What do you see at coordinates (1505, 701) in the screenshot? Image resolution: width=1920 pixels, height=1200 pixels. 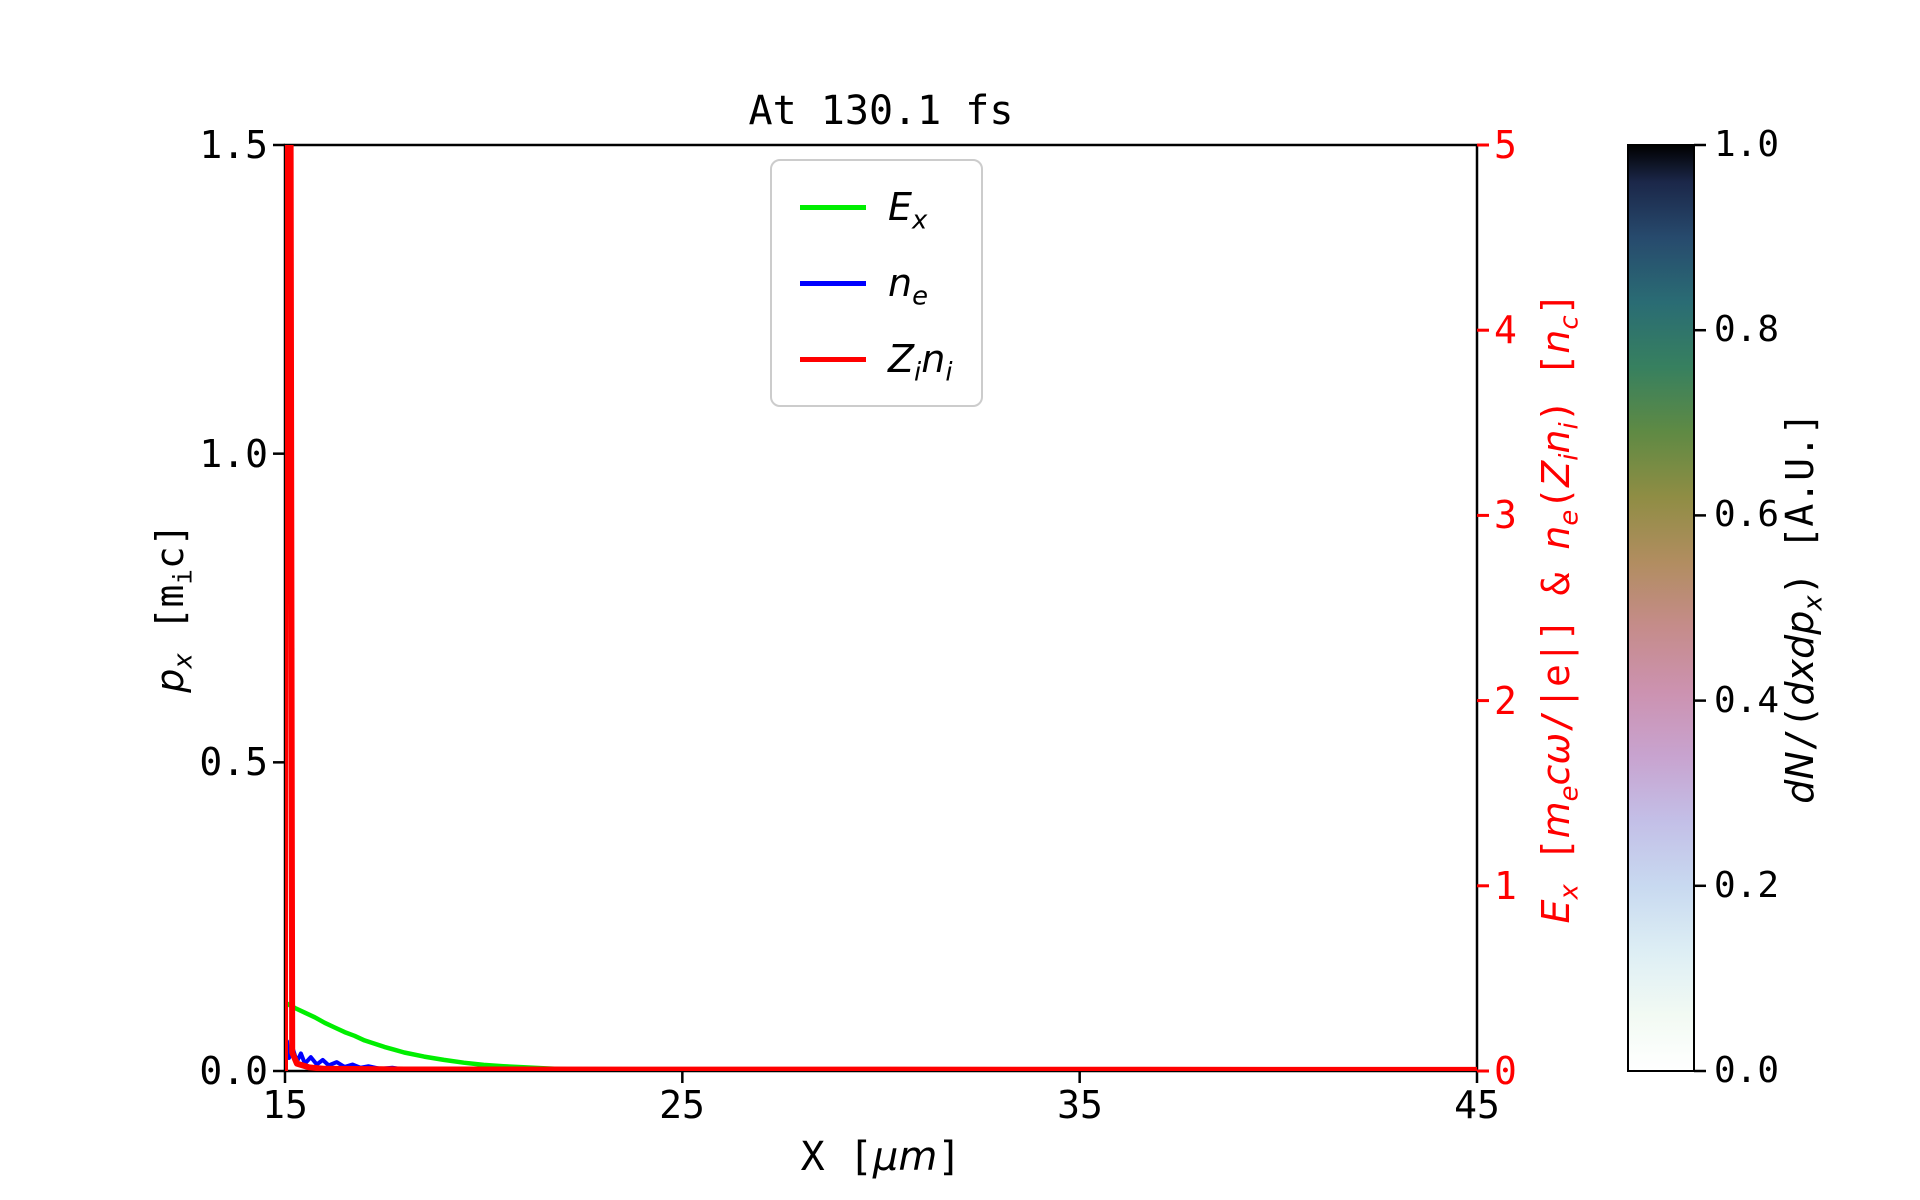 I see `y-right-tick-2: 2` at bounding box center [1505, 701].